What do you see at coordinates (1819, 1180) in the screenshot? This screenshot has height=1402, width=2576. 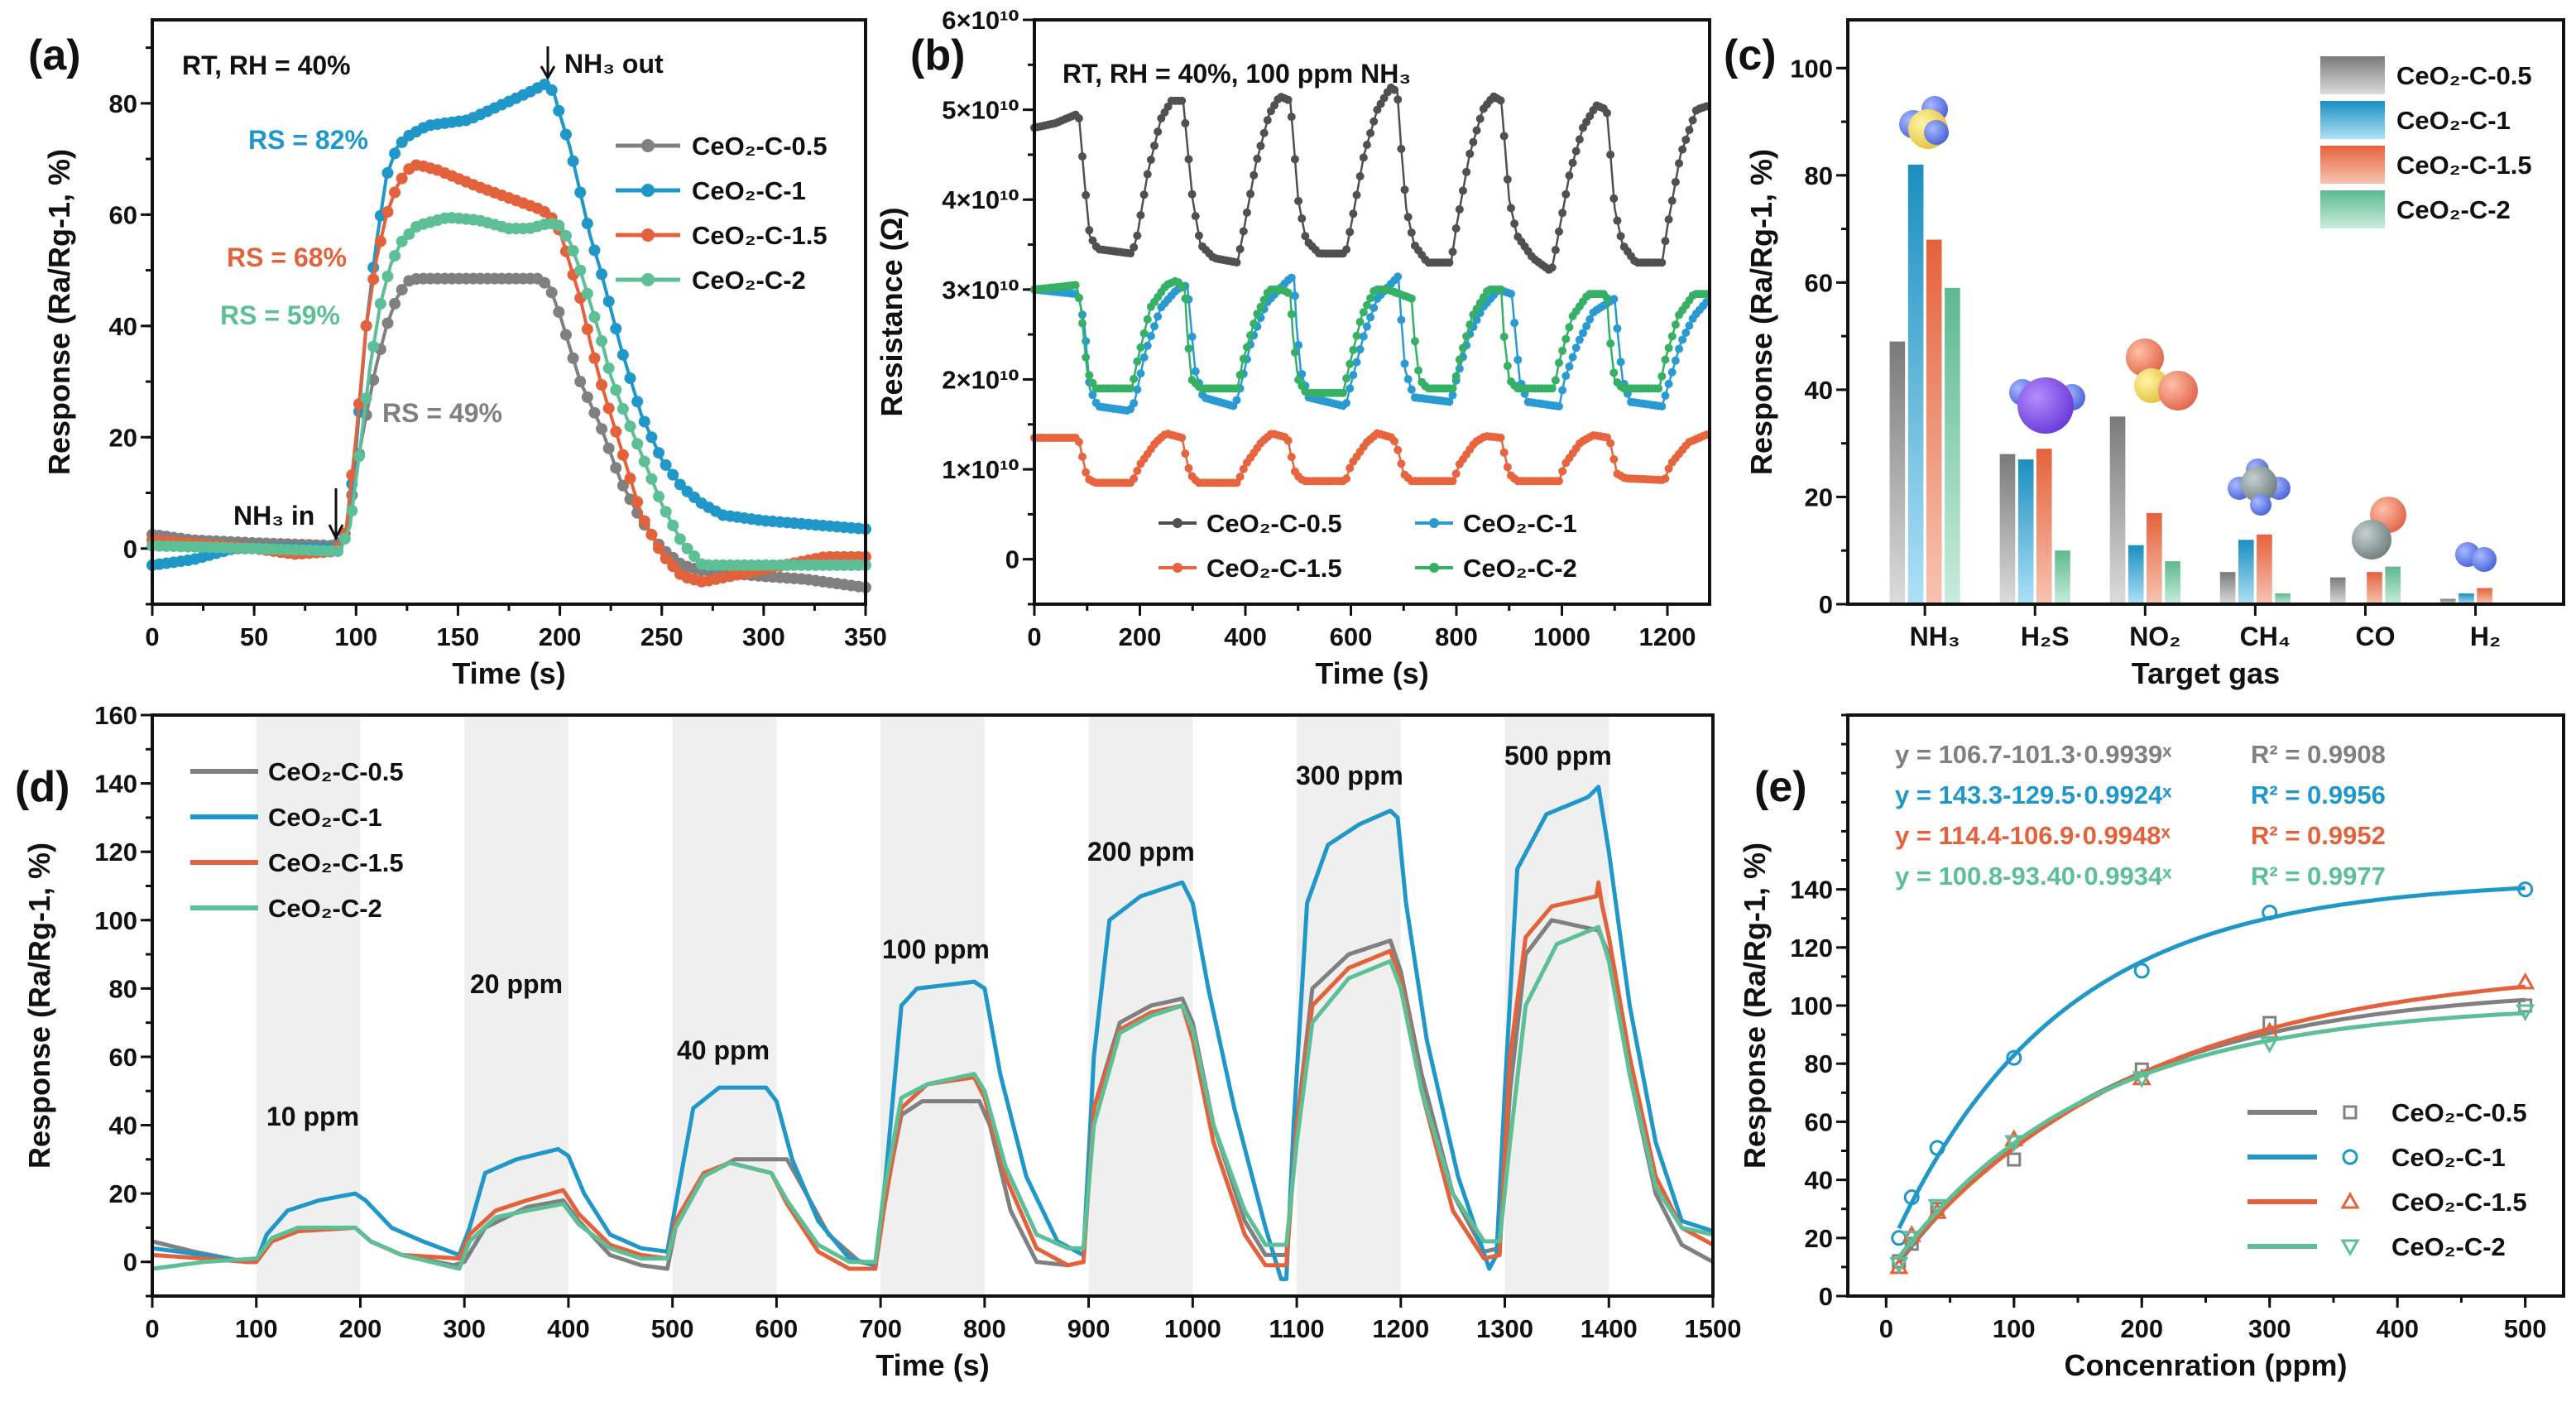 I see `y-tick-label: 40` at bounding box center [1819, 1180].